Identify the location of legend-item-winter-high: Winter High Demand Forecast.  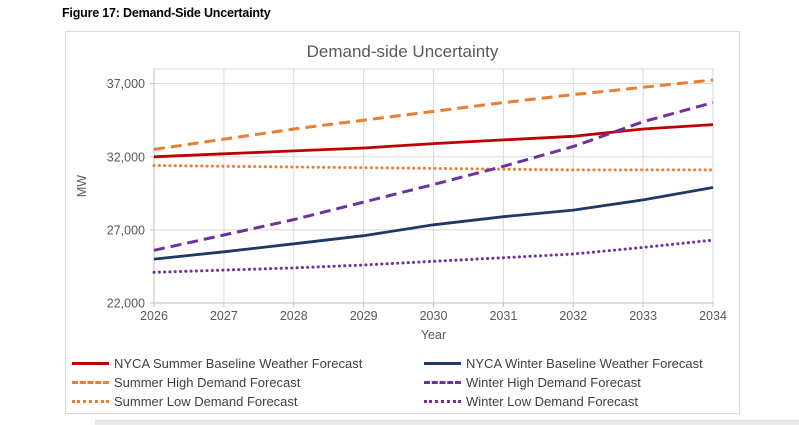
(579, 382).